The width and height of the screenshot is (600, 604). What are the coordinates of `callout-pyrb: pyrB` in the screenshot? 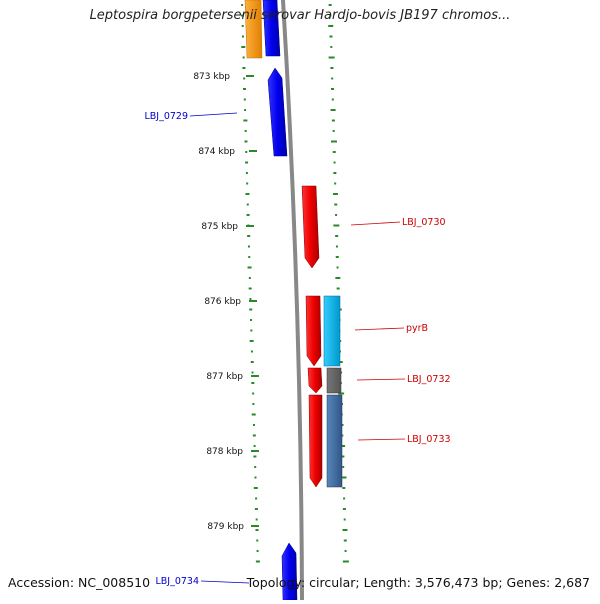 It's located at (391, 328).